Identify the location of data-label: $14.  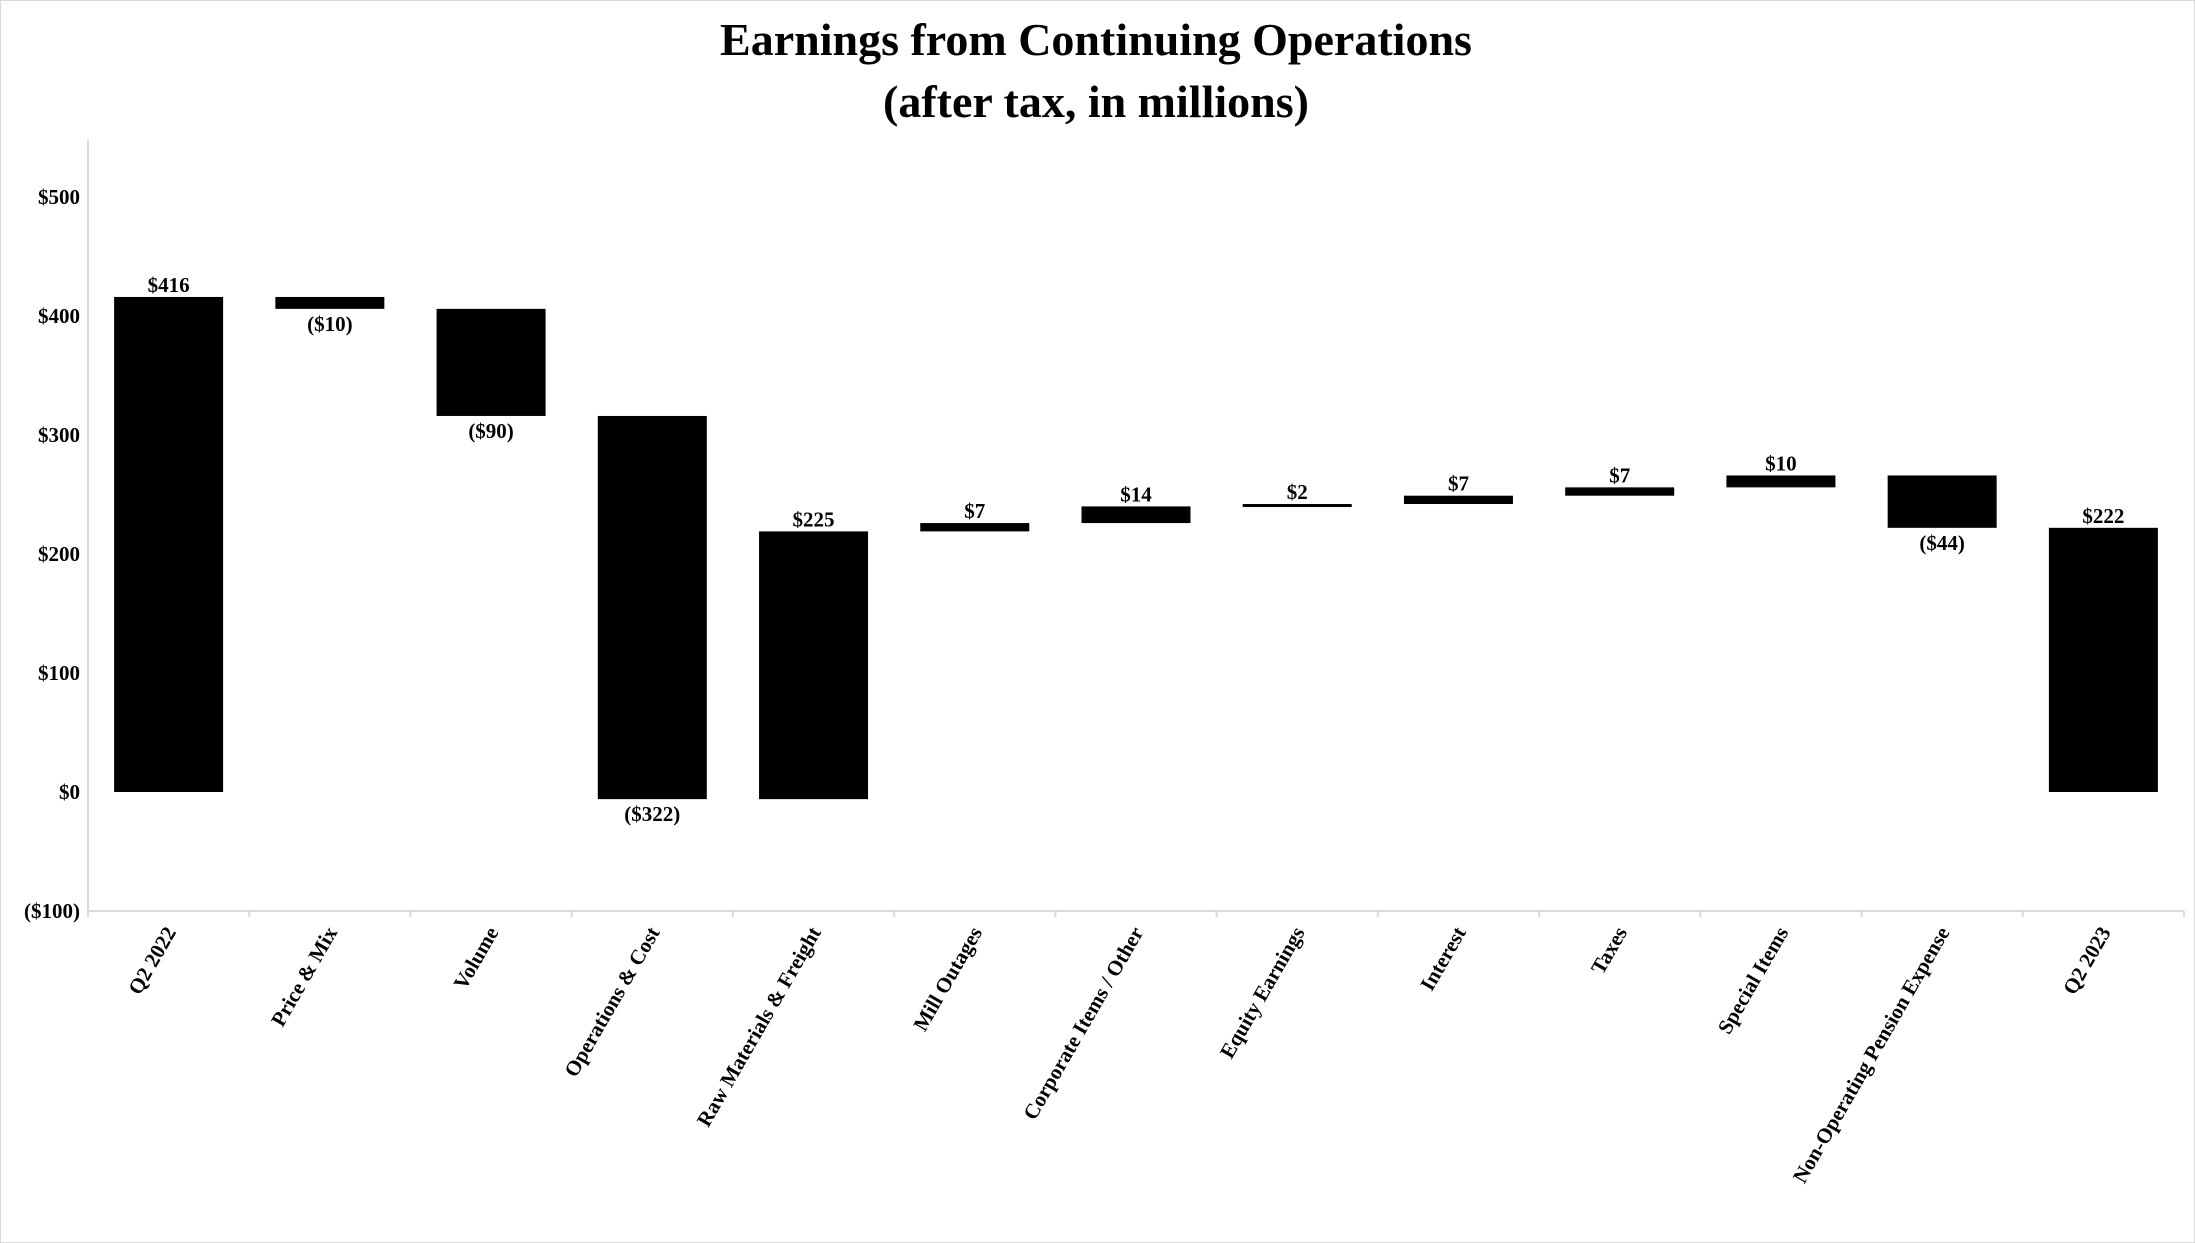
(1136, 494).